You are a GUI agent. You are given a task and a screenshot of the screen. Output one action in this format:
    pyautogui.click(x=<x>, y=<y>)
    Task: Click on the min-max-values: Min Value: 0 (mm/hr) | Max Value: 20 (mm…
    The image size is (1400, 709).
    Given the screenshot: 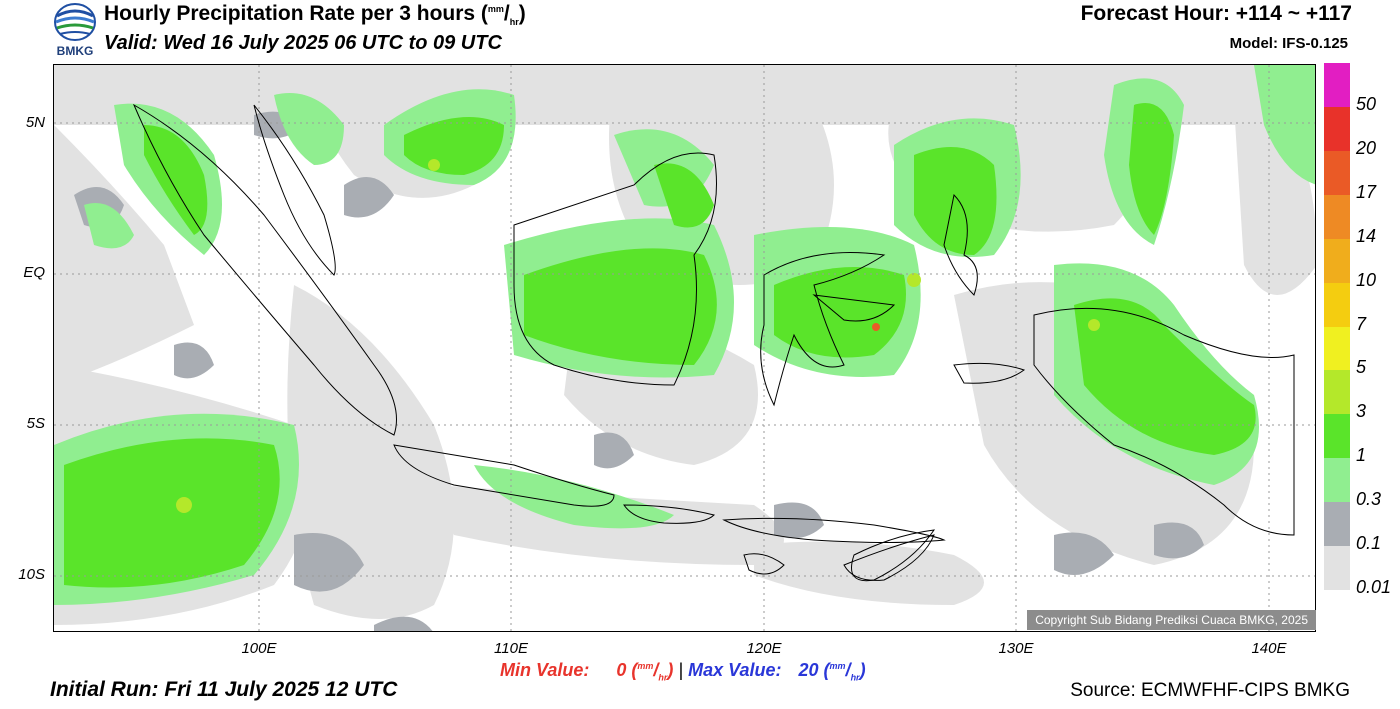 What is the action you would take?
    pyautogui.click(x=683, y=671)
    